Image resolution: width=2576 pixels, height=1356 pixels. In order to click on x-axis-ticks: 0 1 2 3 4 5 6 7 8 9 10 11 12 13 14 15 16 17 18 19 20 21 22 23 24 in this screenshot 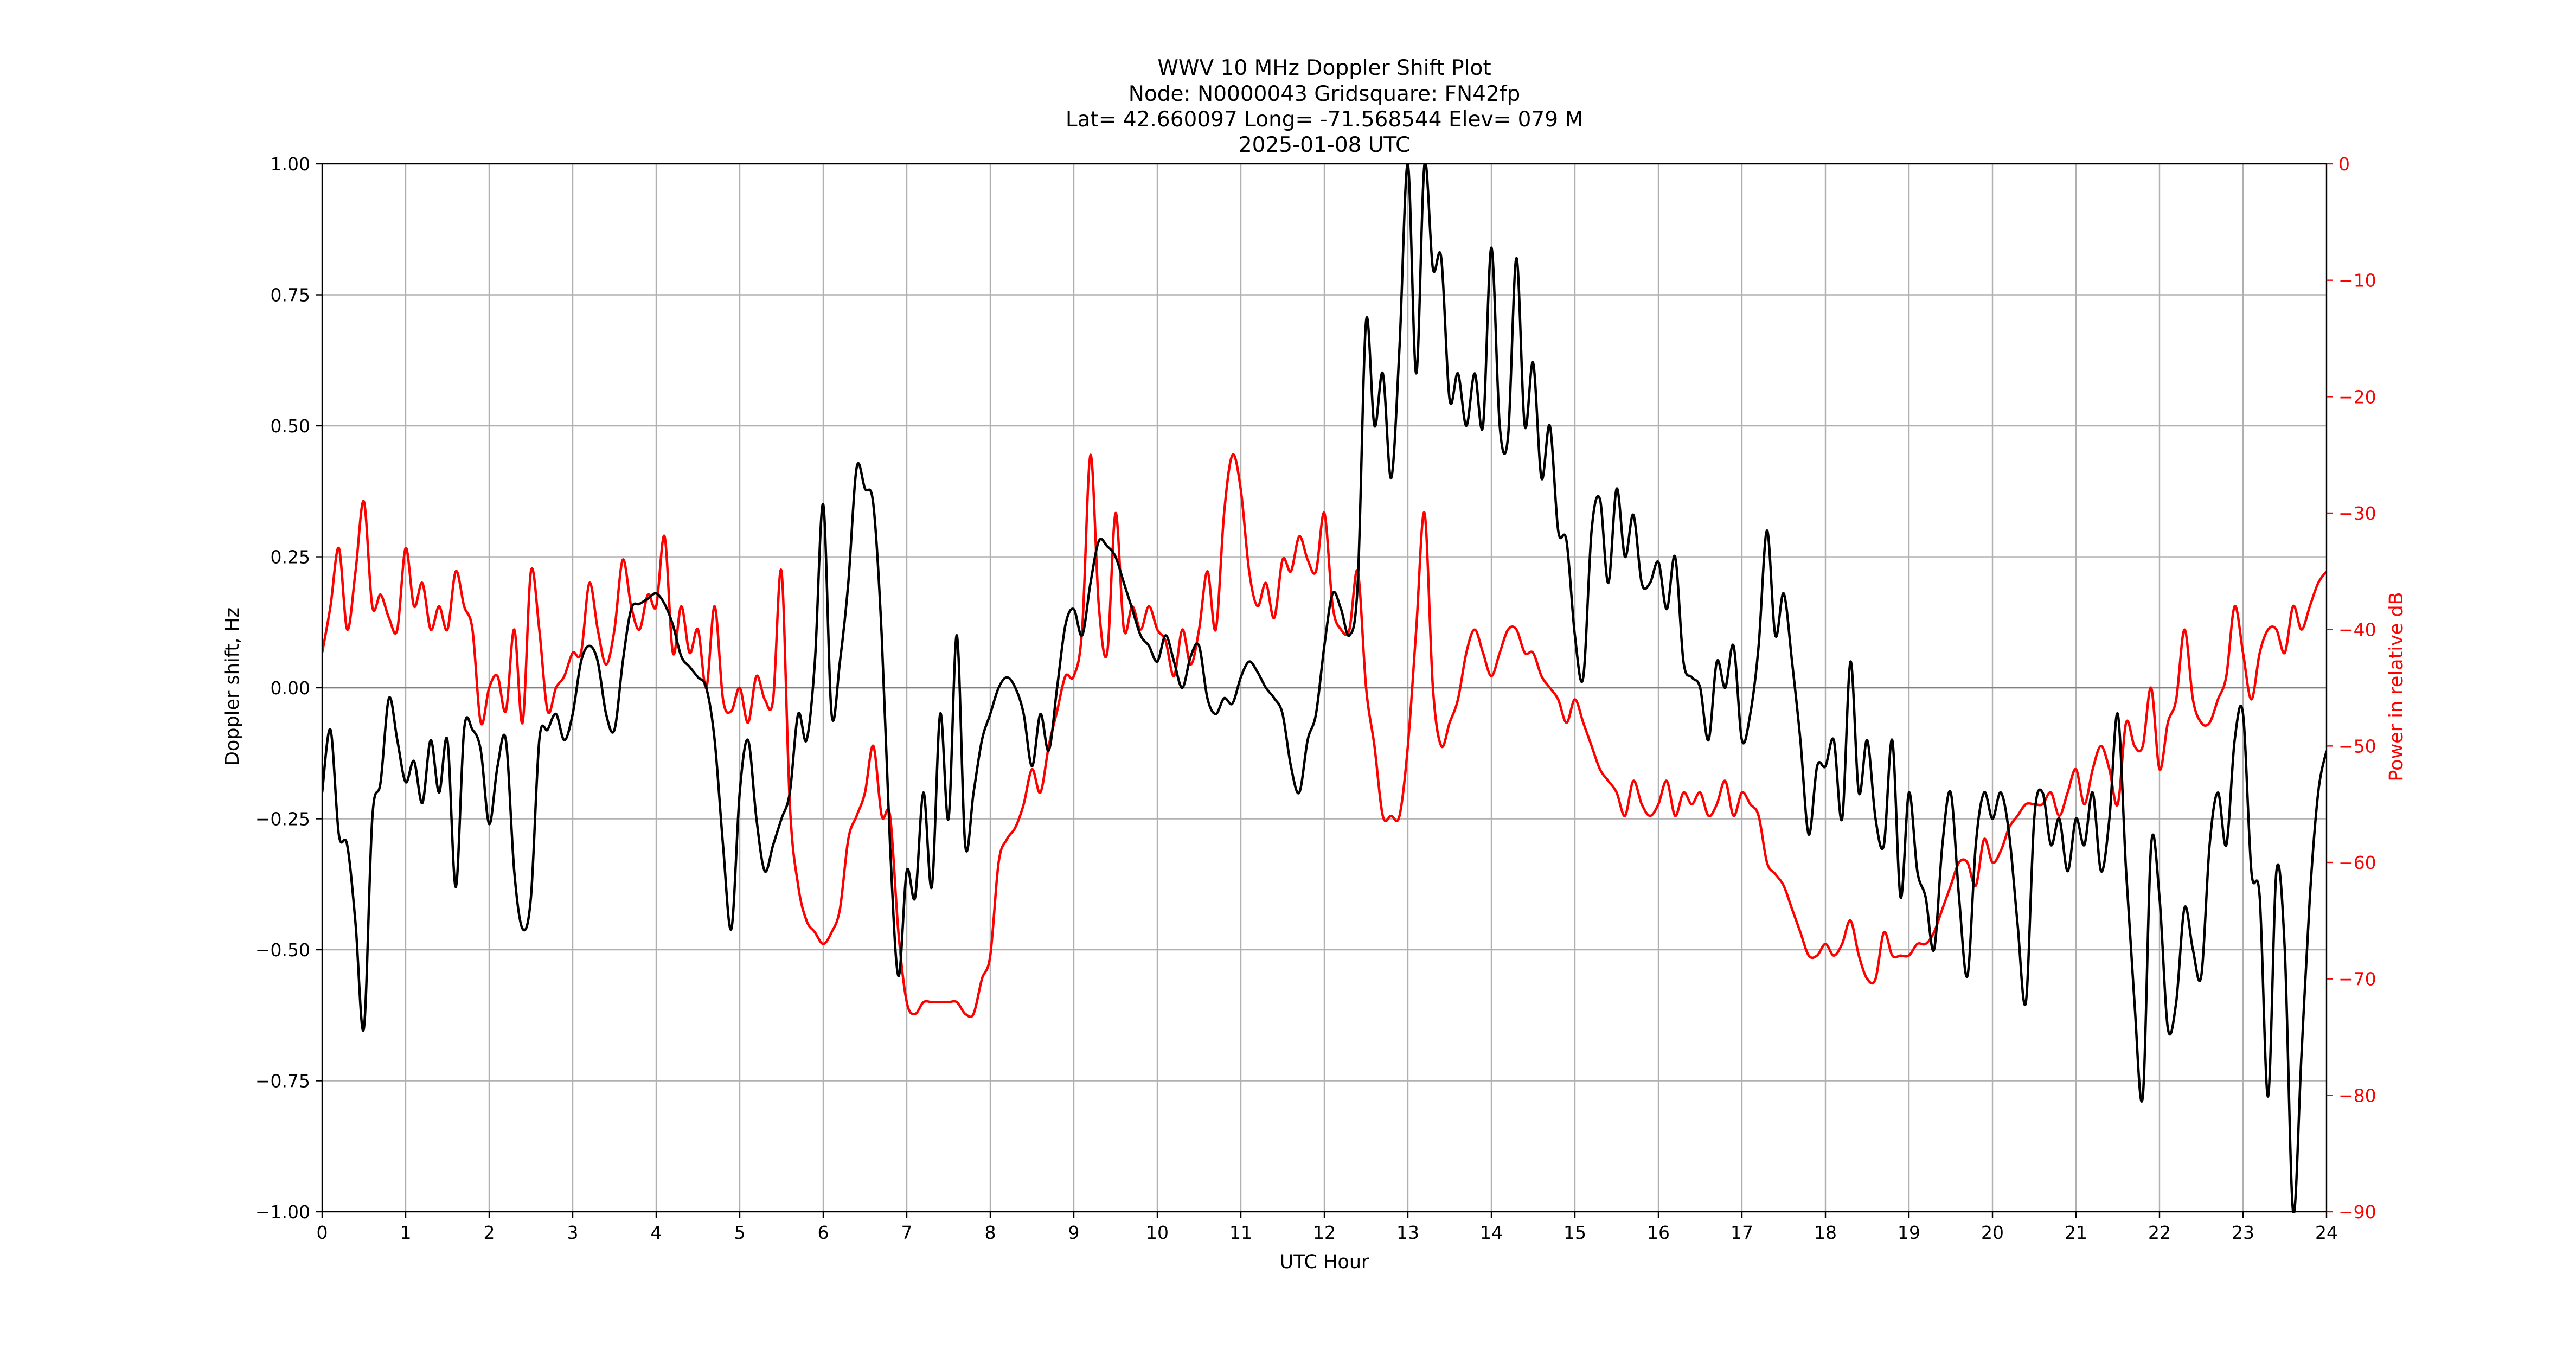, I will do `click(1327, 1227)`.